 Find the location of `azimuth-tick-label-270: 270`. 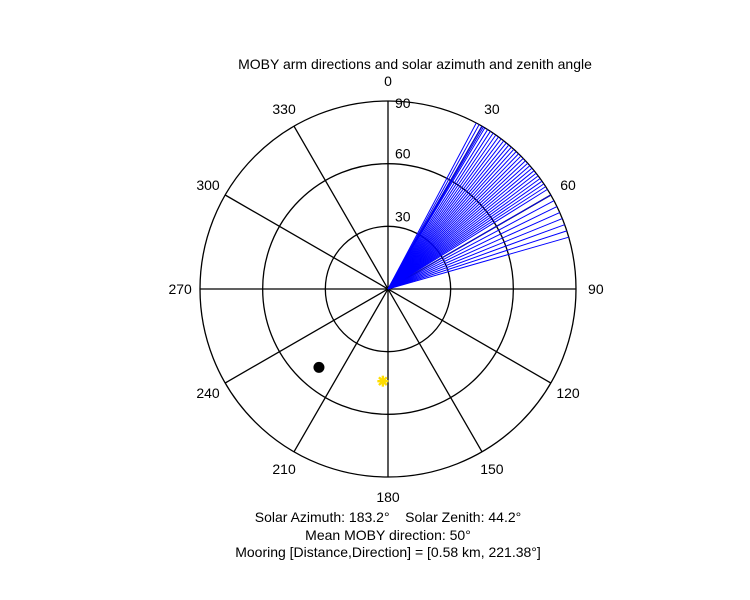

azimuth-tick-label-270: 270 is located at coordinates (180, 289).